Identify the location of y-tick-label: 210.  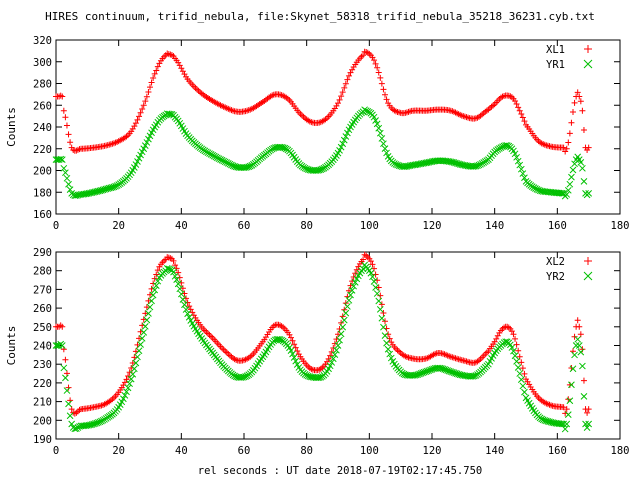
(42, 403).